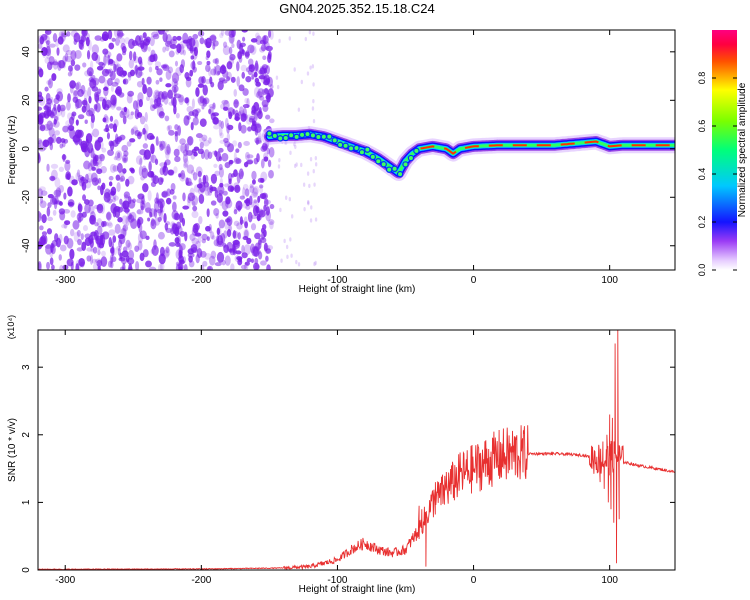 The width and height of the screenshot is (750, 600). Describe the element at coordinates (468, 153) in the screenshot. I see `spectrogram-ridge` at that location.